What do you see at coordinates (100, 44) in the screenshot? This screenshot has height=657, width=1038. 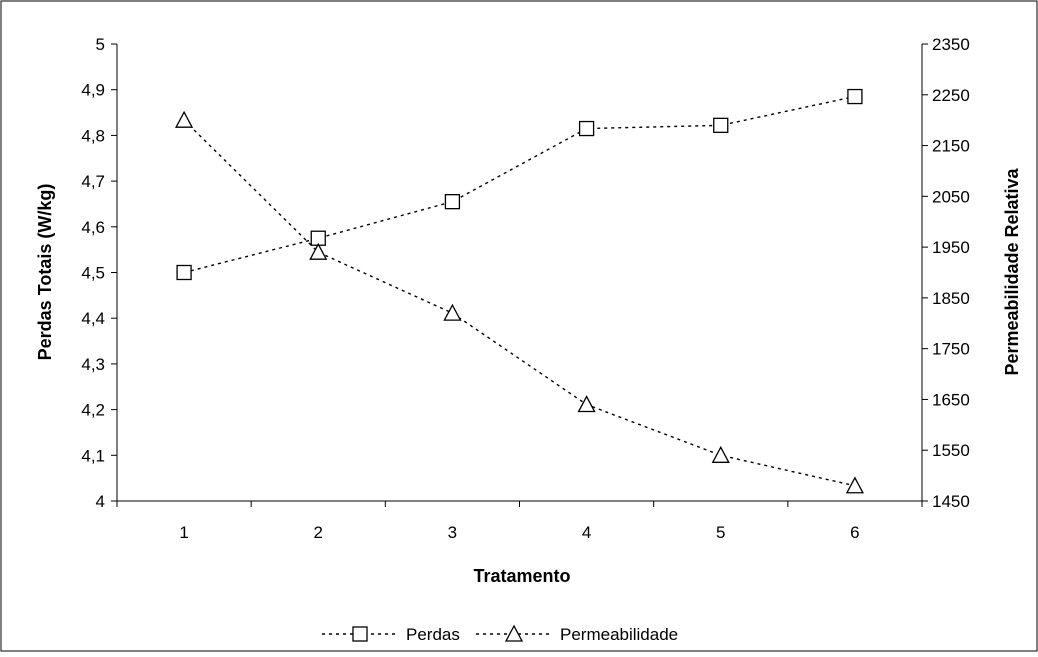 I see `y-left-tick-label: 5` at bounding box center [100, 44].